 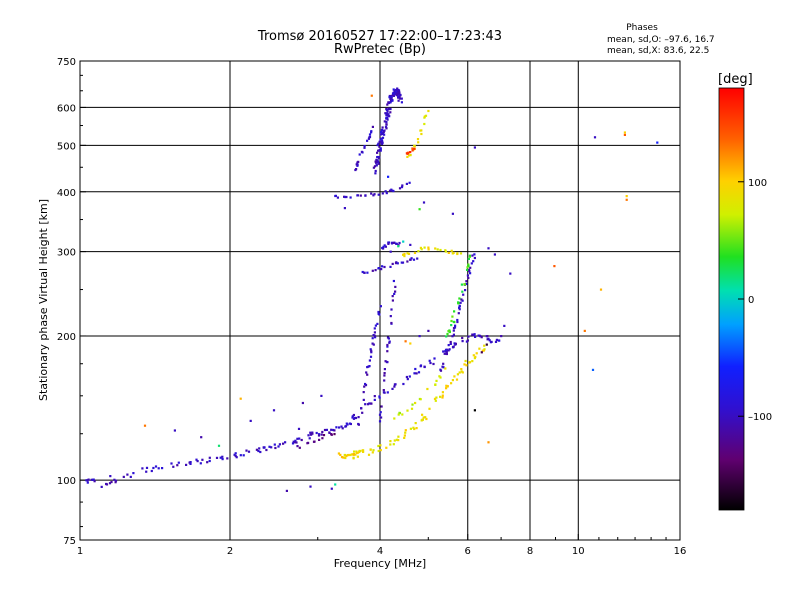 What do you see at coordinates (642, 28) in the screenshot?
I see `phases-heading: Phases` at bounding box center [642, 28].